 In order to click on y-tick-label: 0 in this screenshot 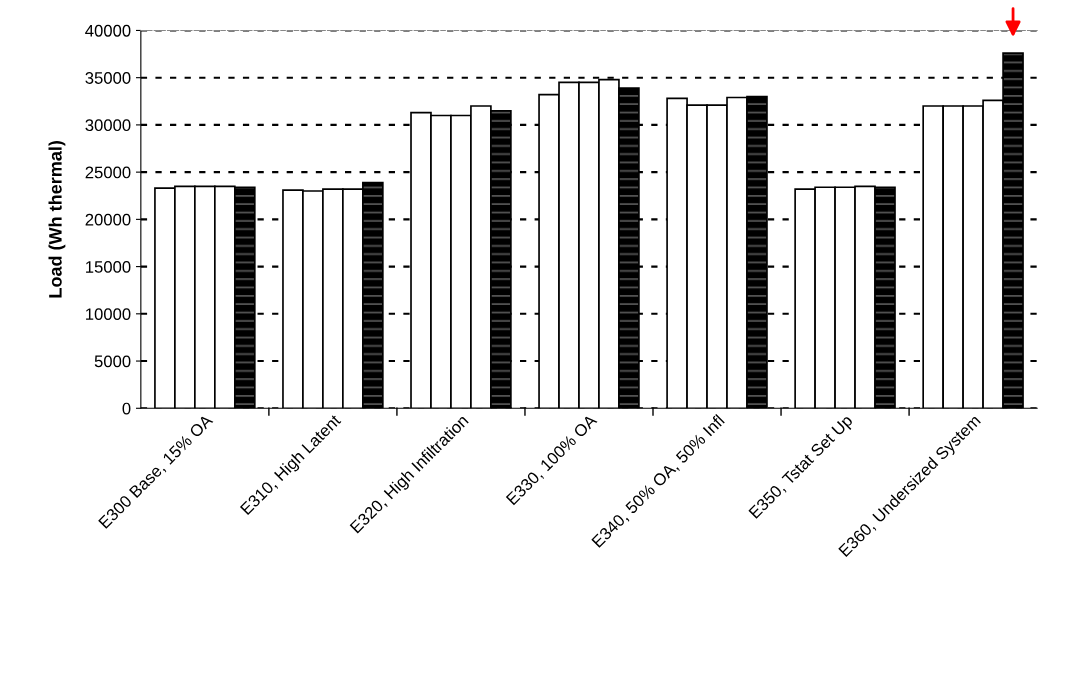, I will do `click(126, 408)`.